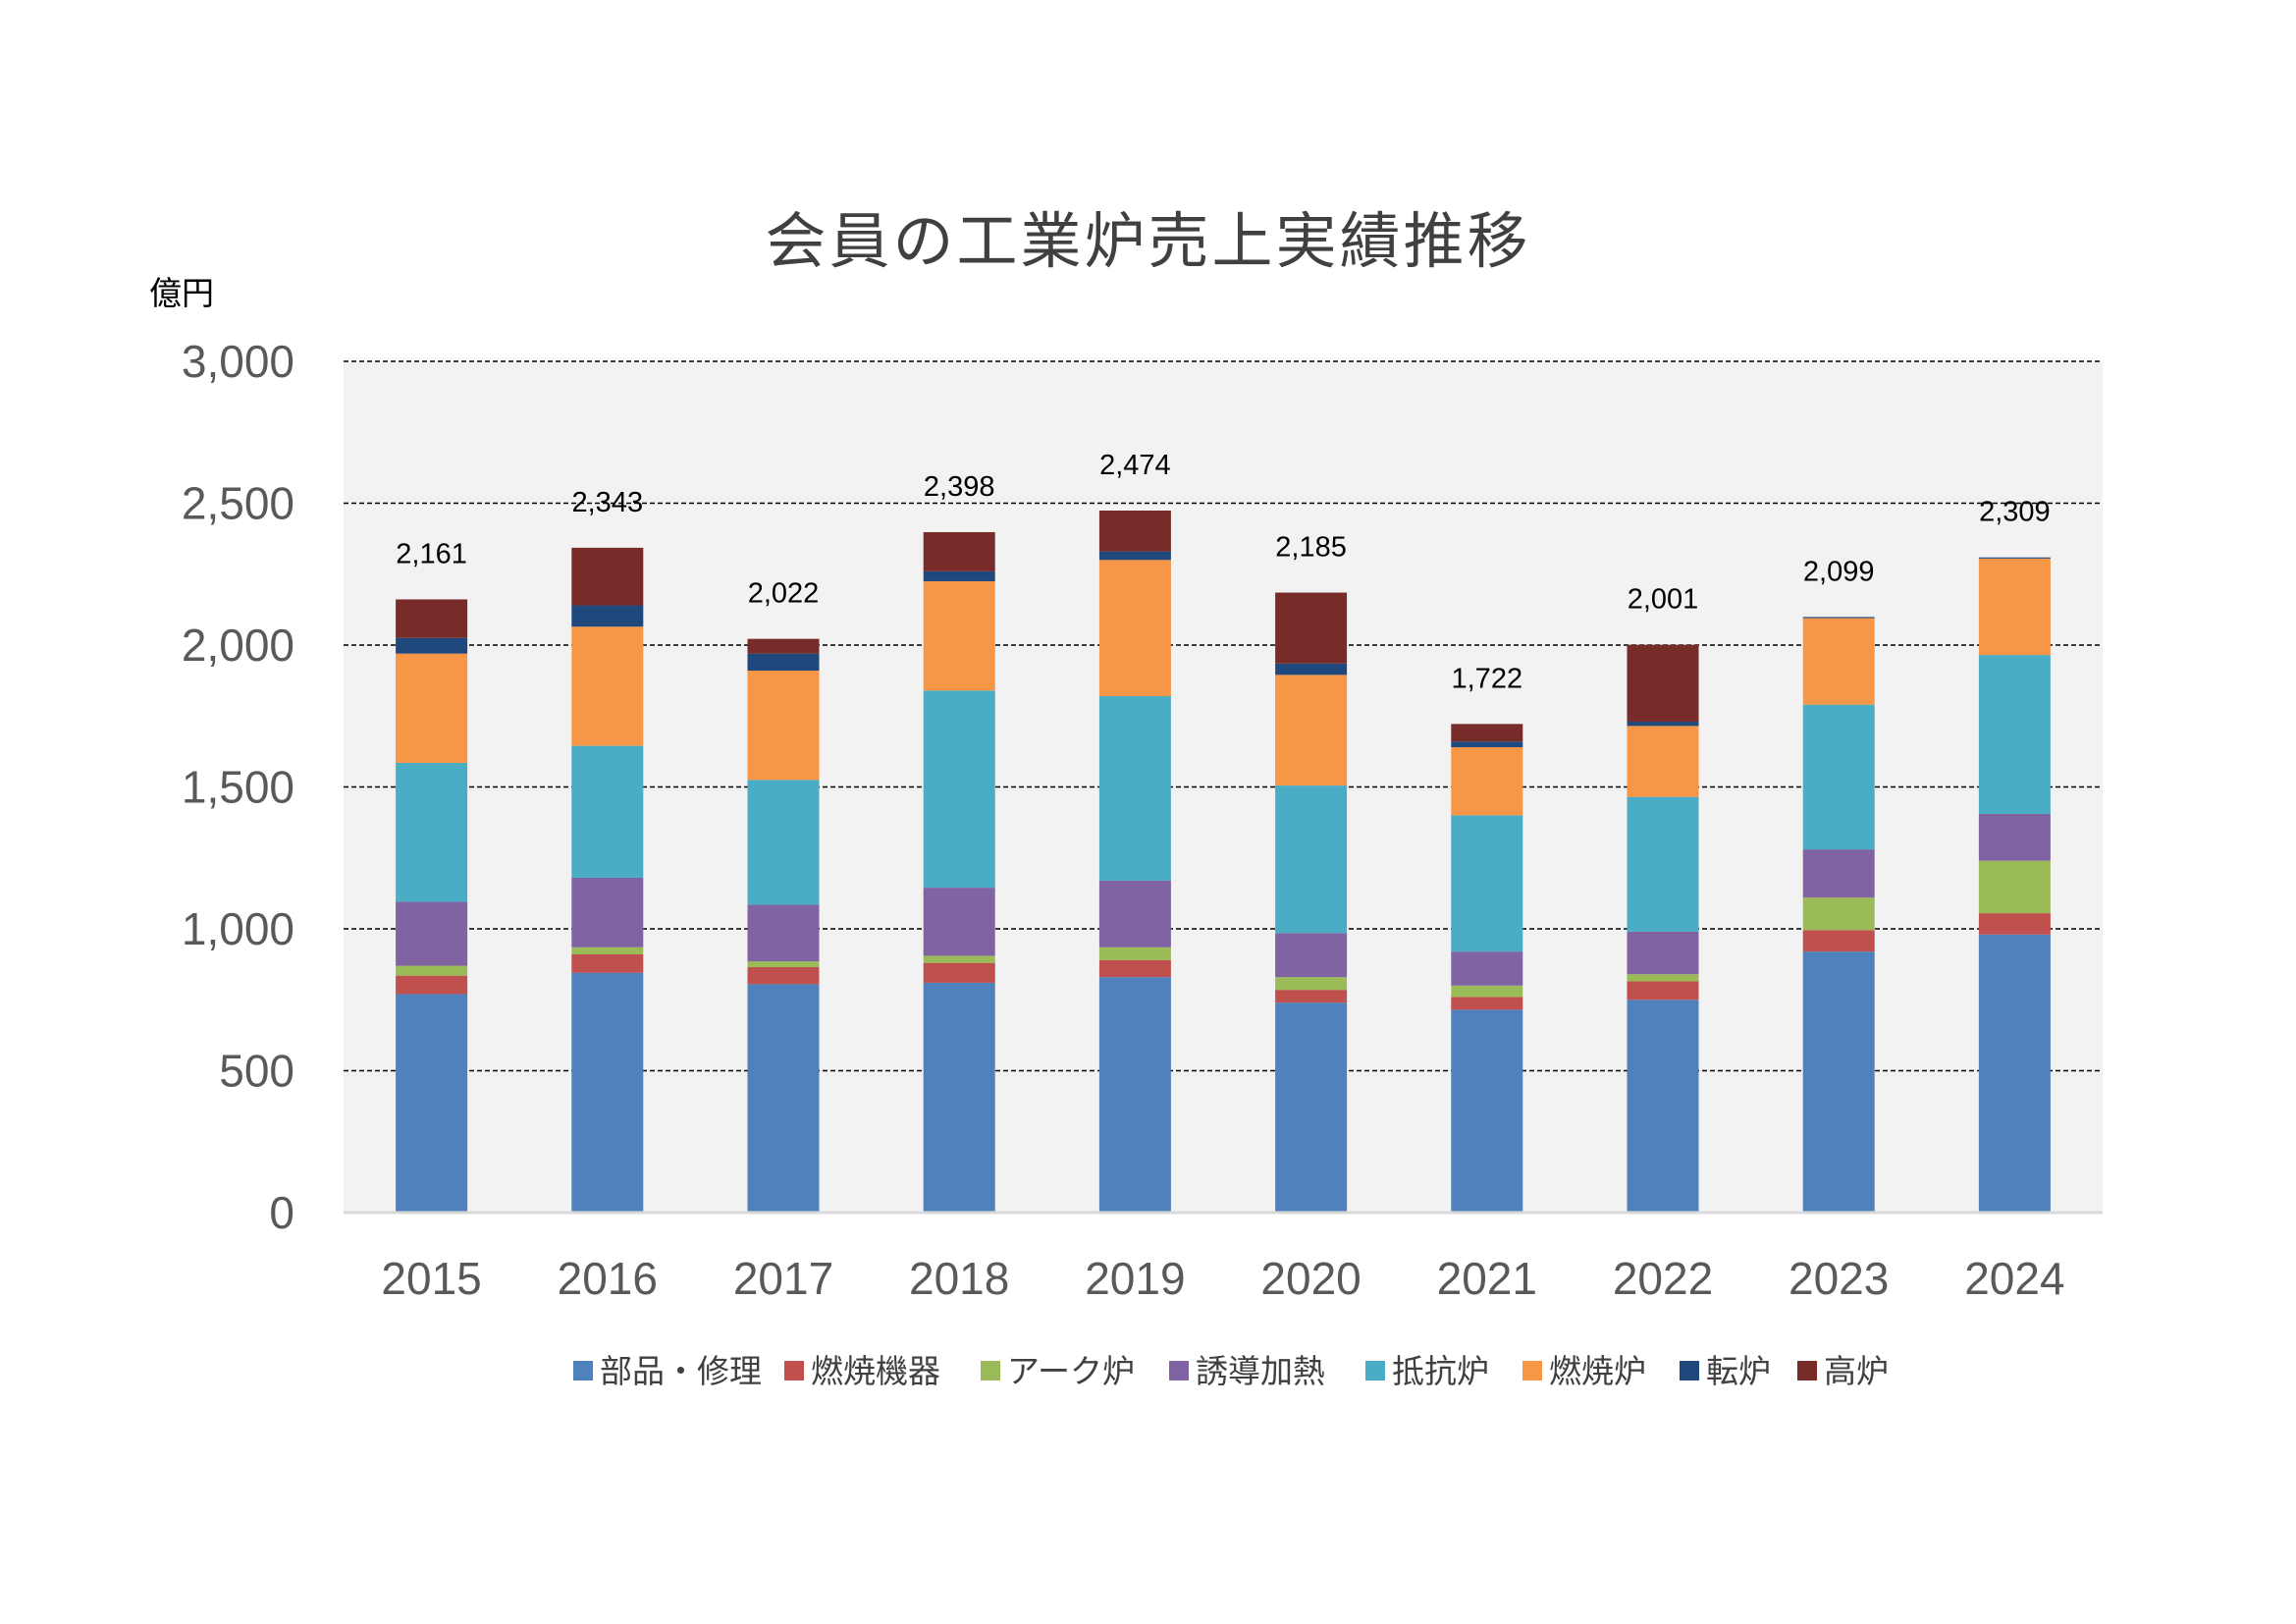  I want to click on y-tick-label: 1,500, so click(238, 787).